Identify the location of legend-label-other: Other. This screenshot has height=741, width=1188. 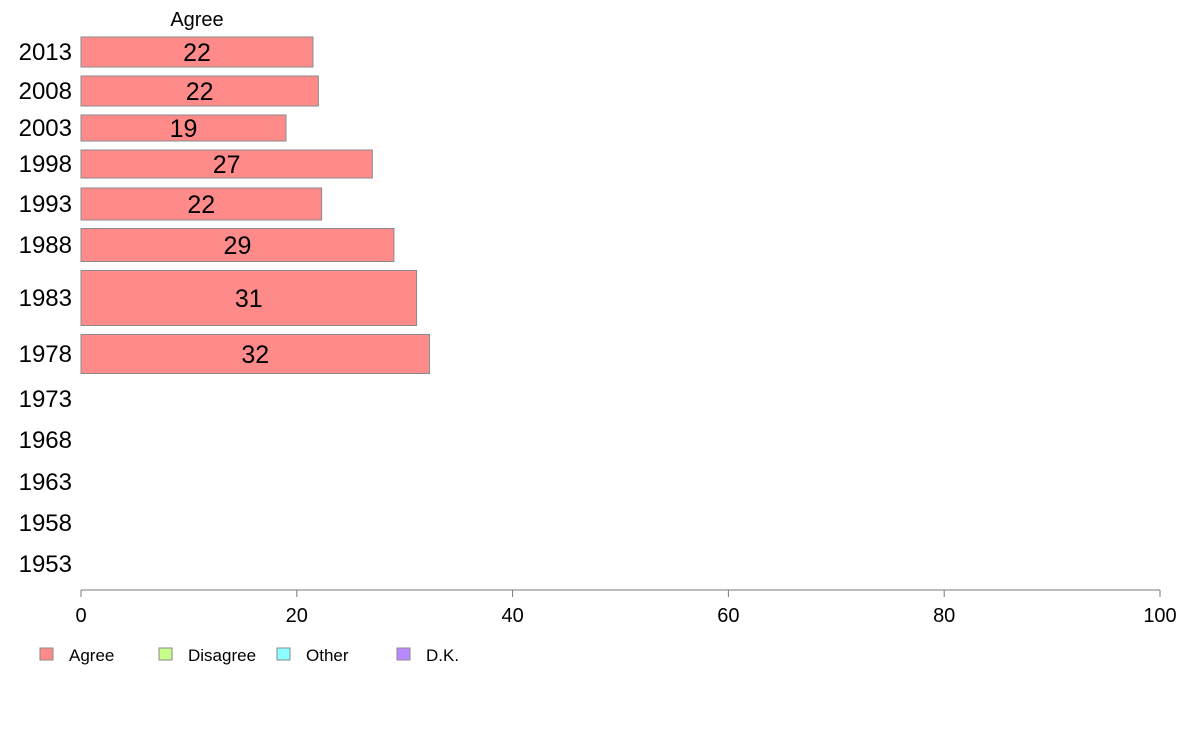
(327, 655).